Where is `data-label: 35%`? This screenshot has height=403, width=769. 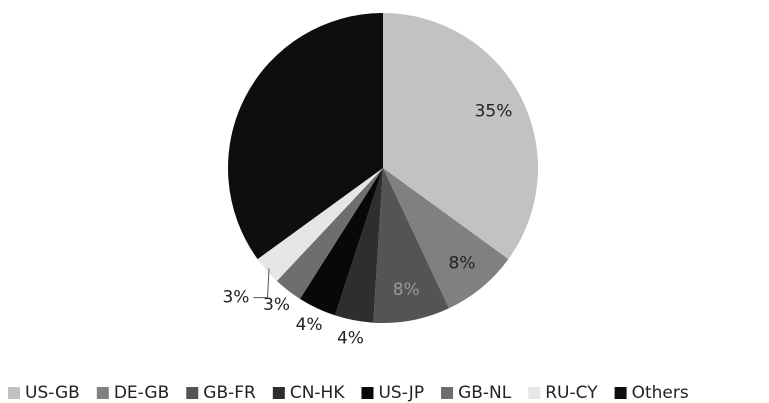 data-label: 35% is located at coordinates (494, 112).